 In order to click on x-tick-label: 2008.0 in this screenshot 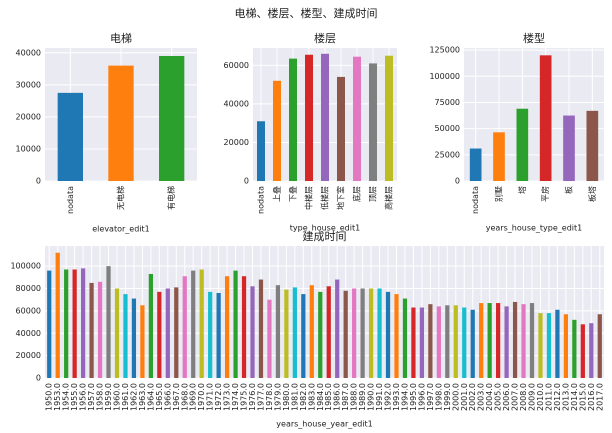, I will do `click(523, 397)`.